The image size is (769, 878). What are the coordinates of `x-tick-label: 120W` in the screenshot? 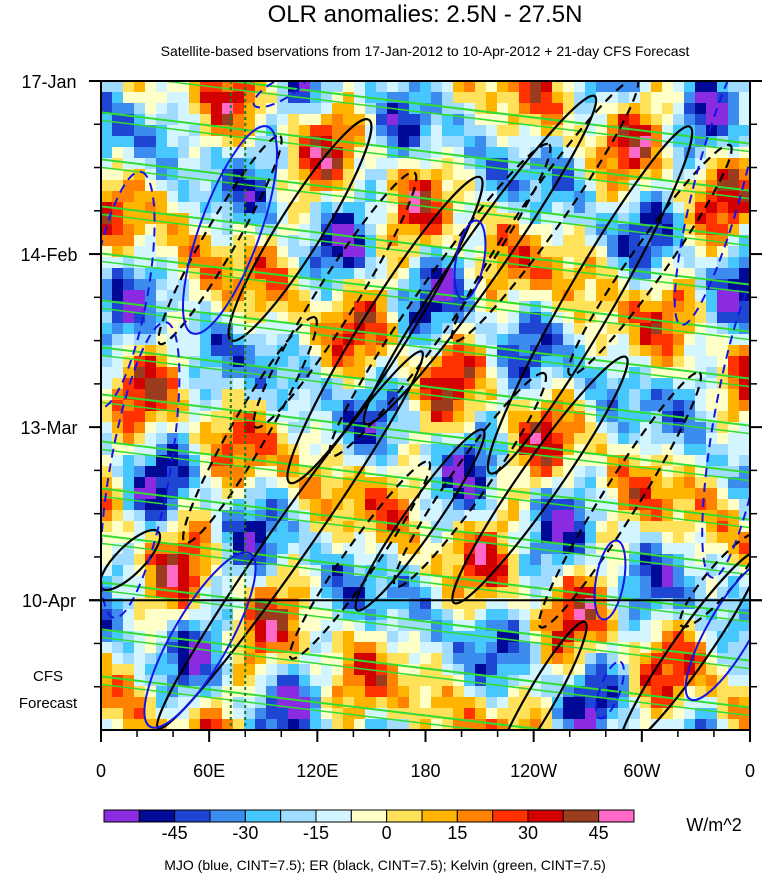 It's located at (533, 771).